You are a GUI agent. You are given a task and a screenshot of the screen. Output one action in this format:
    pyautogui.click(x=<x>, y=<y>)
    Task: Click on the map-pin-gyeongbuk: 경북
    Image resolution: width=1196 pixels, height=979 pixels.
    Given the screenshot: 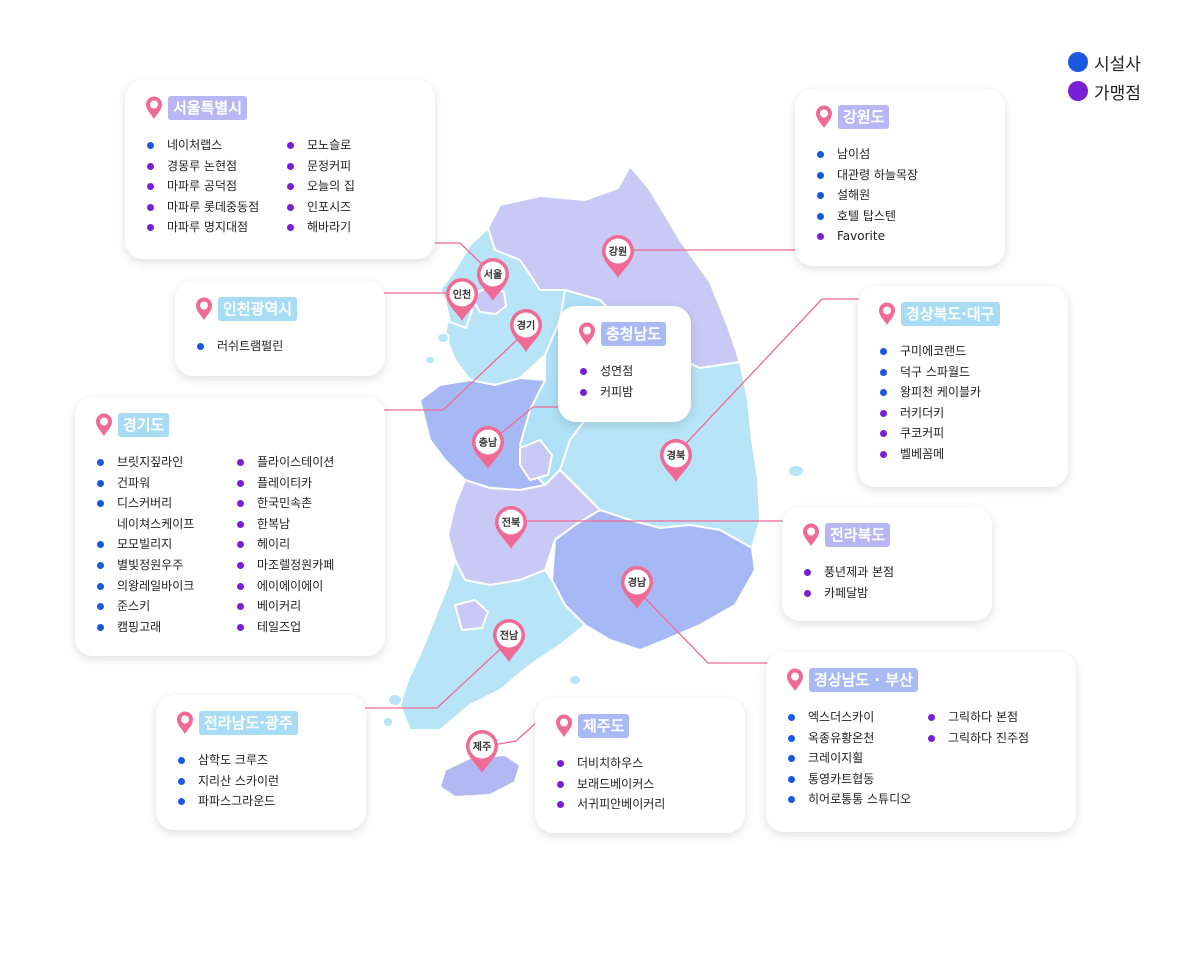 What is the action you would take?
    pyautogui.click(x=676, y=460)
    